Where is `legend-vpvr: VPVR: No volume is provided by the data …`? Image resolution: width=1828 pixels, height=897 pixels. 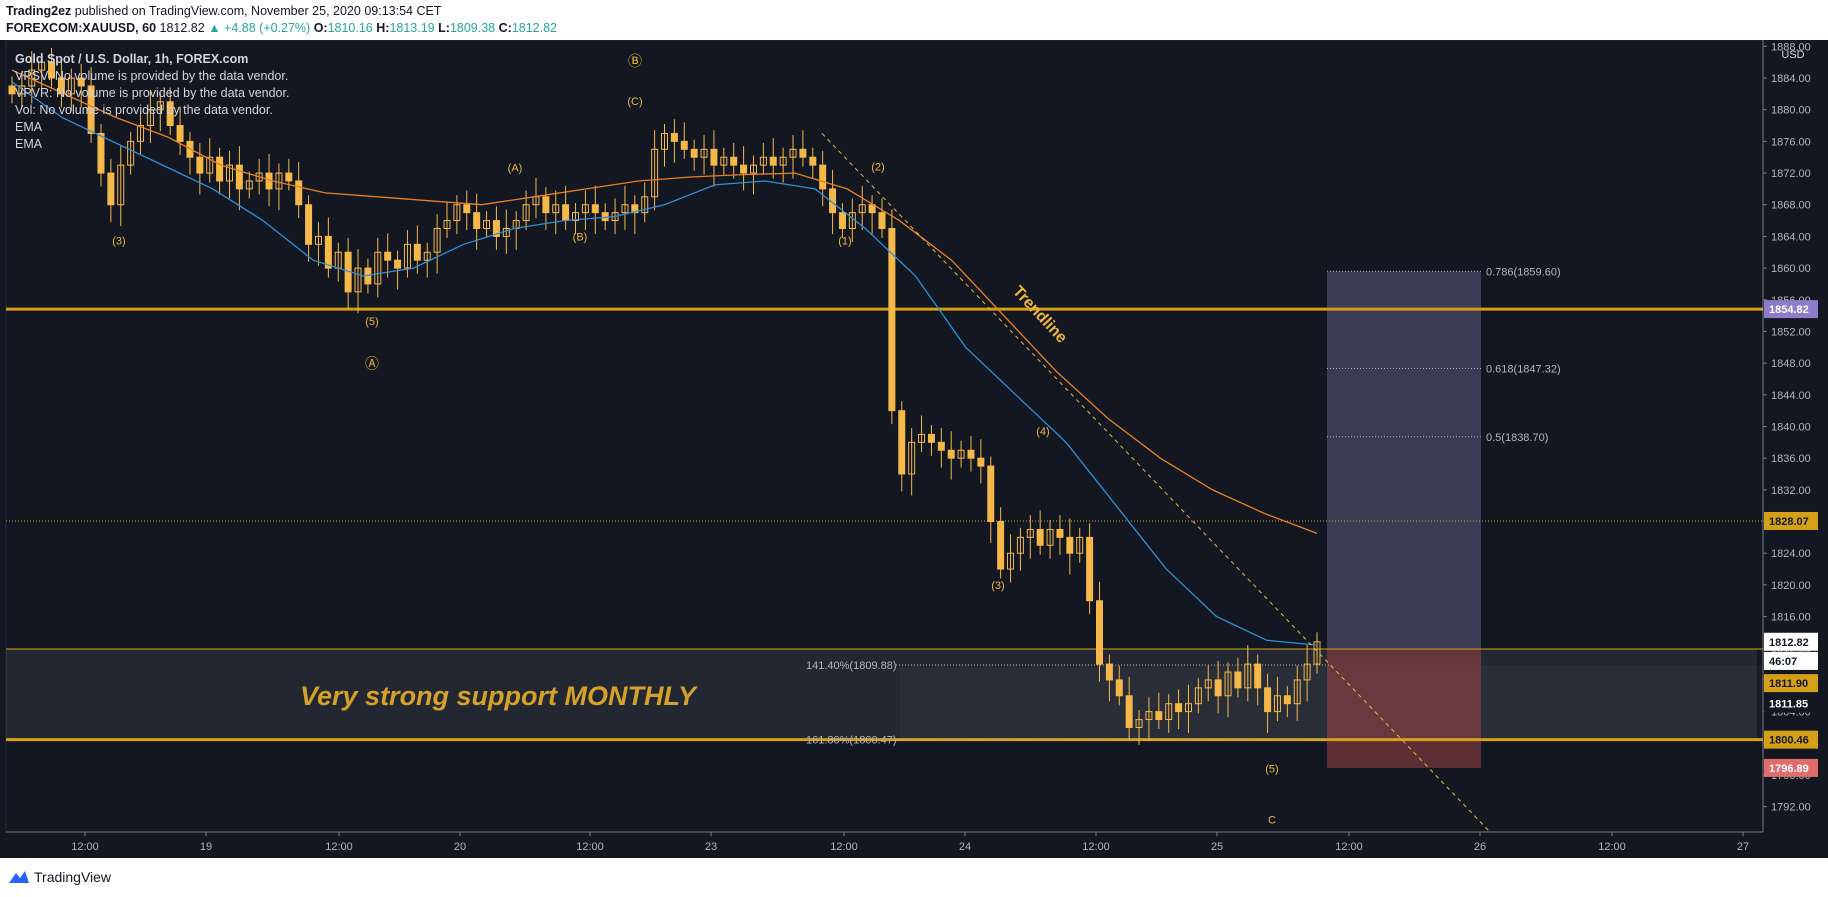 legend-vpvr: VPVR: No volume is provided by the data … is located at coordinates (152, 93).